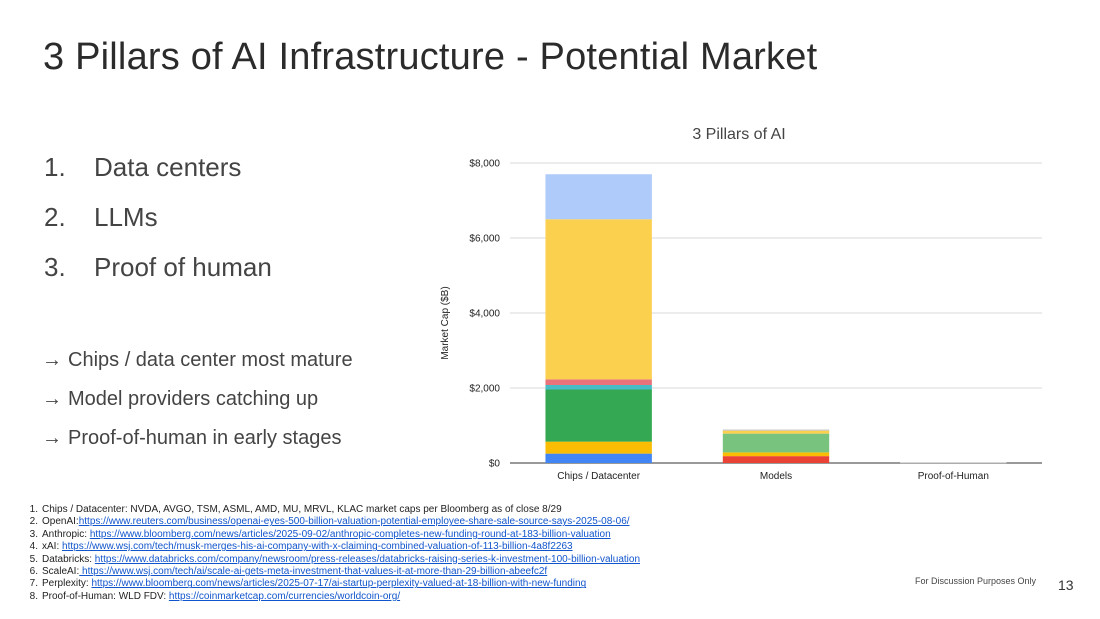 This screenshot has height=619, width=1100. Describe the element at coordinates (953, 476) in the screenshot. I see `x-tick-label: Proof-of-Human` at that location.